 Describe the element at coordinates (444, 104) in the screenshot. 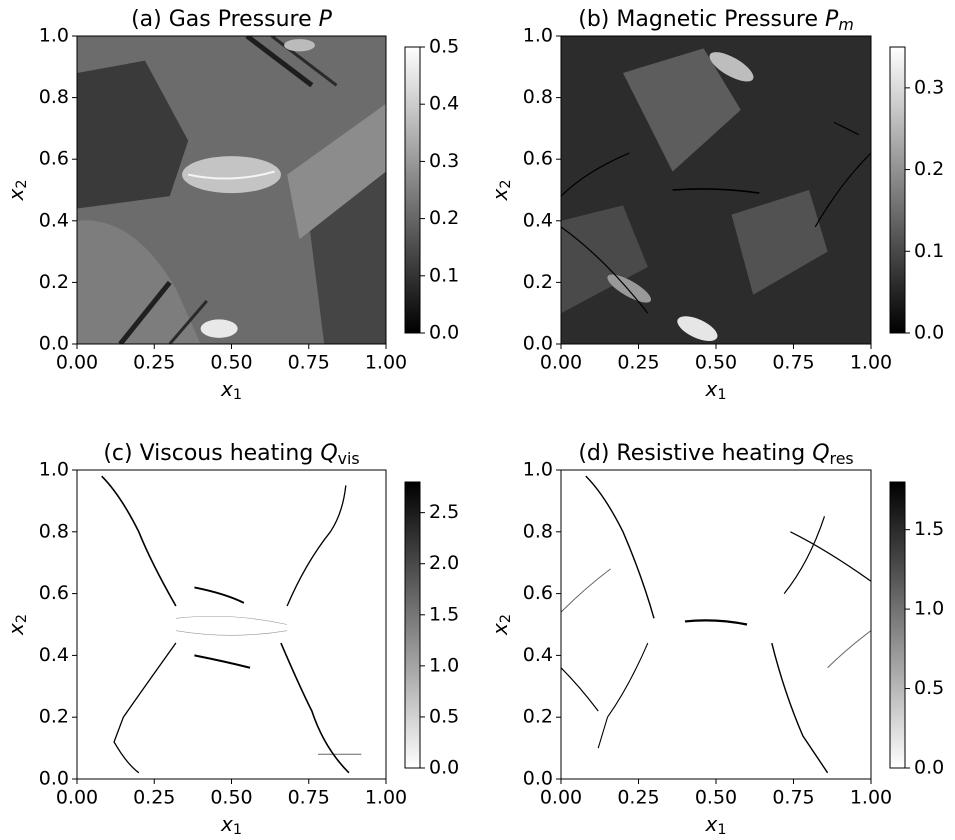

I see `colorbar-tick-label: 0.4` at that location.